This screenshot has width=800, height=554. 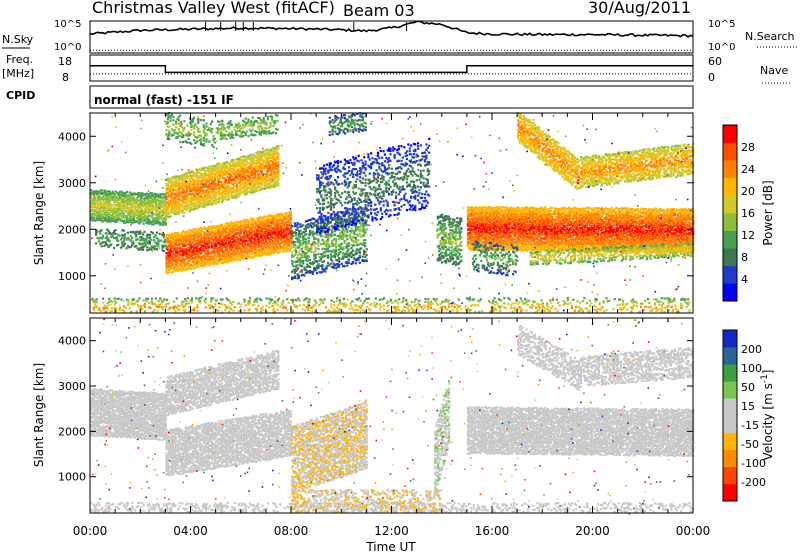 What do you see at coordinates (379, 10) in the screenshot?
I see `beam-label: Beam 03` at bounding box center [379, 10].